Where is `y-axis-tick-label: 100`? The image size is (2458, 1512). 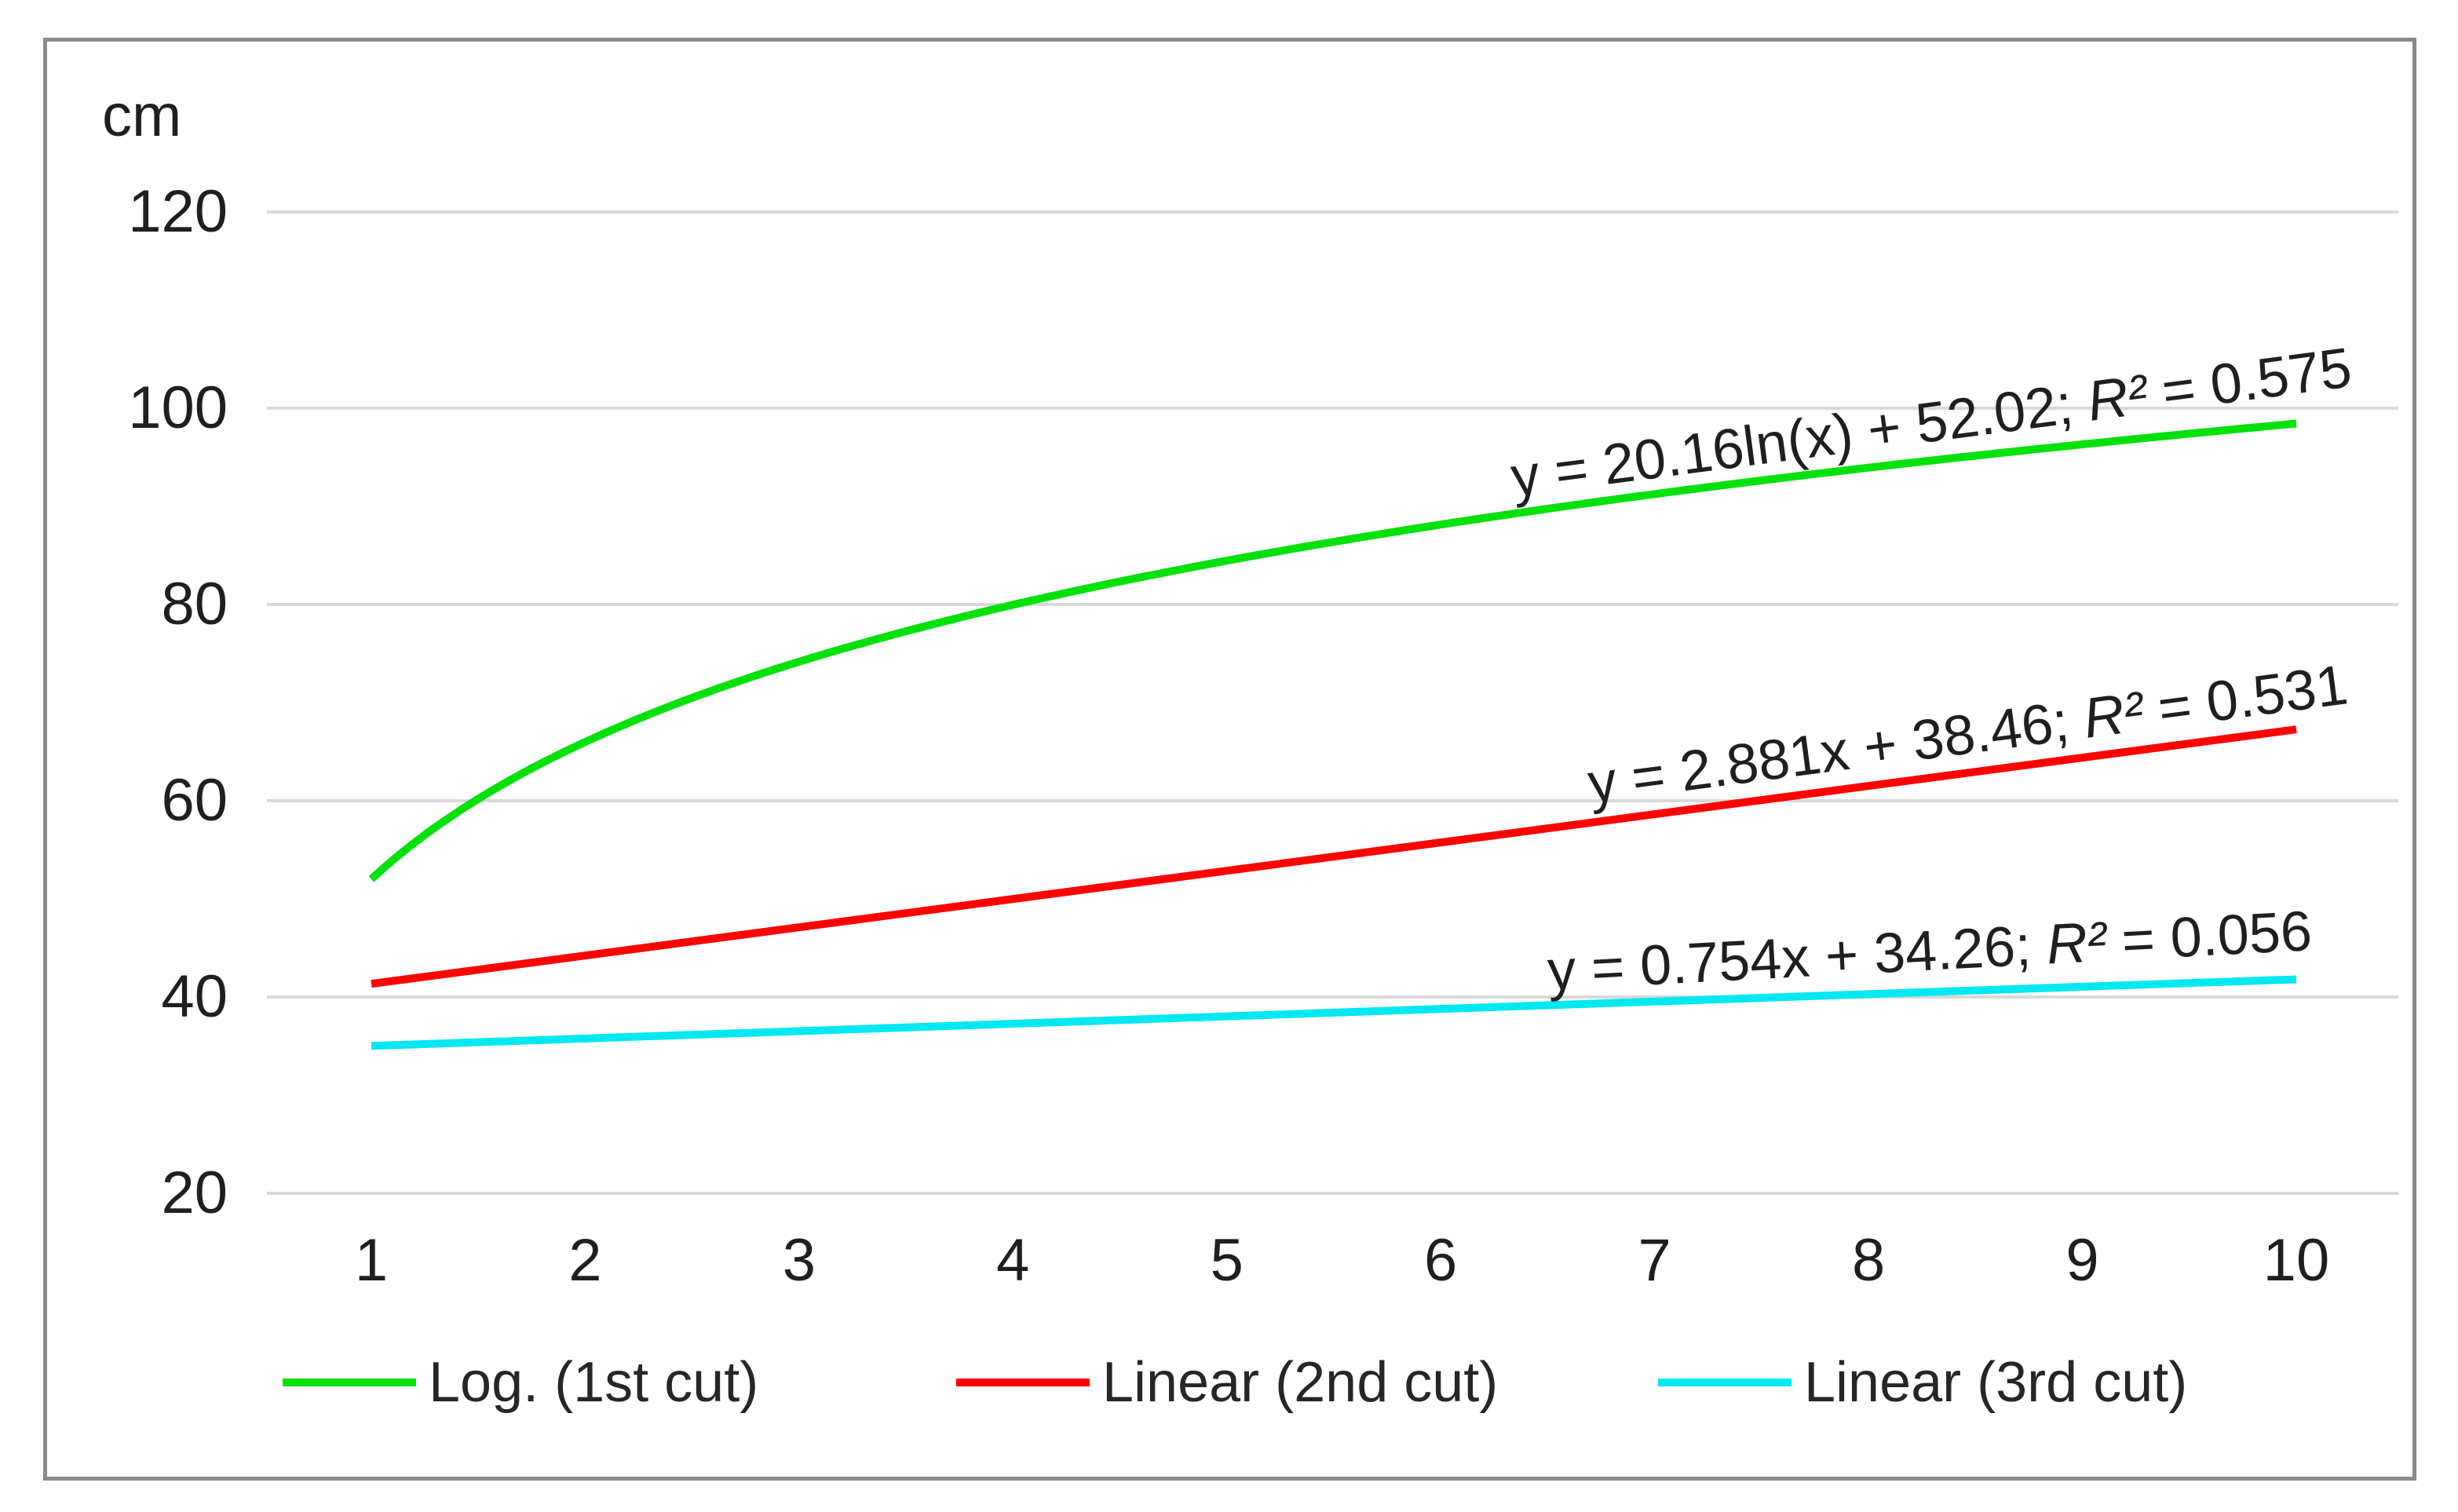 y-axis-tick-label: 100 is located at coordinates (178, 407).